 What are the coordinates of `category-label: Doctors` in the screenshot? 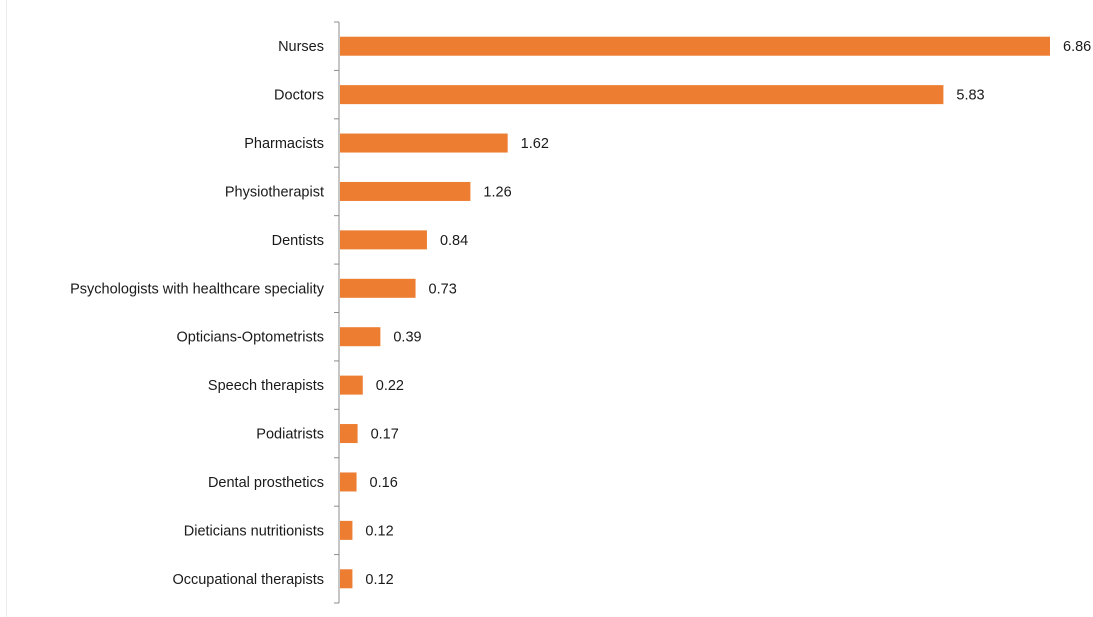 It's located at (299, 96).